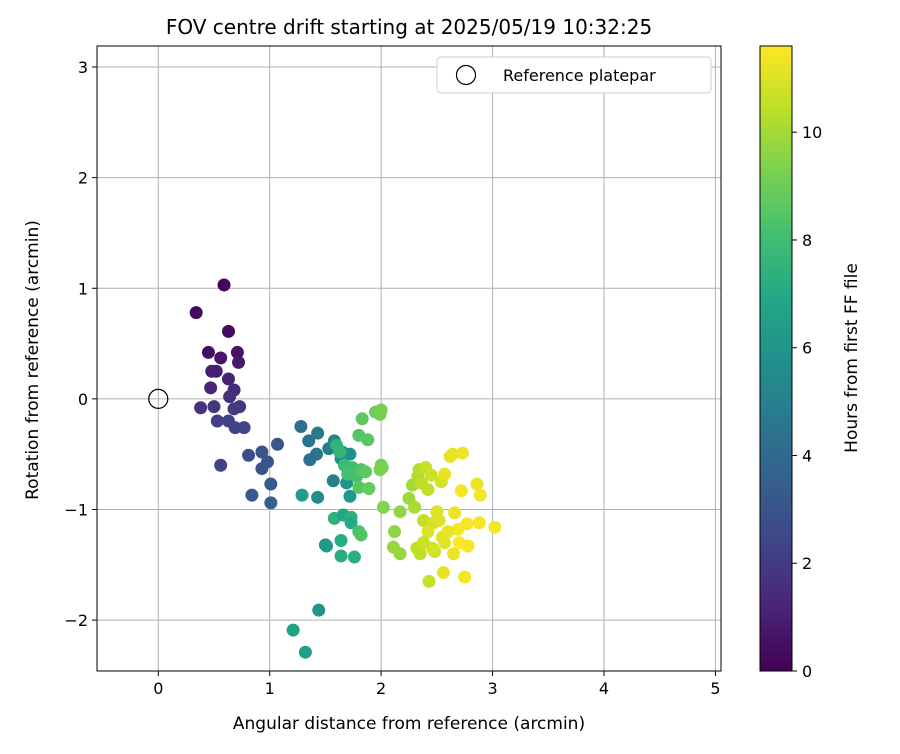 The height and width of the screenshot is (754, 900). I want to click on colorbar-ticks: 0 2 4 6 8 10, so click(807, 402).